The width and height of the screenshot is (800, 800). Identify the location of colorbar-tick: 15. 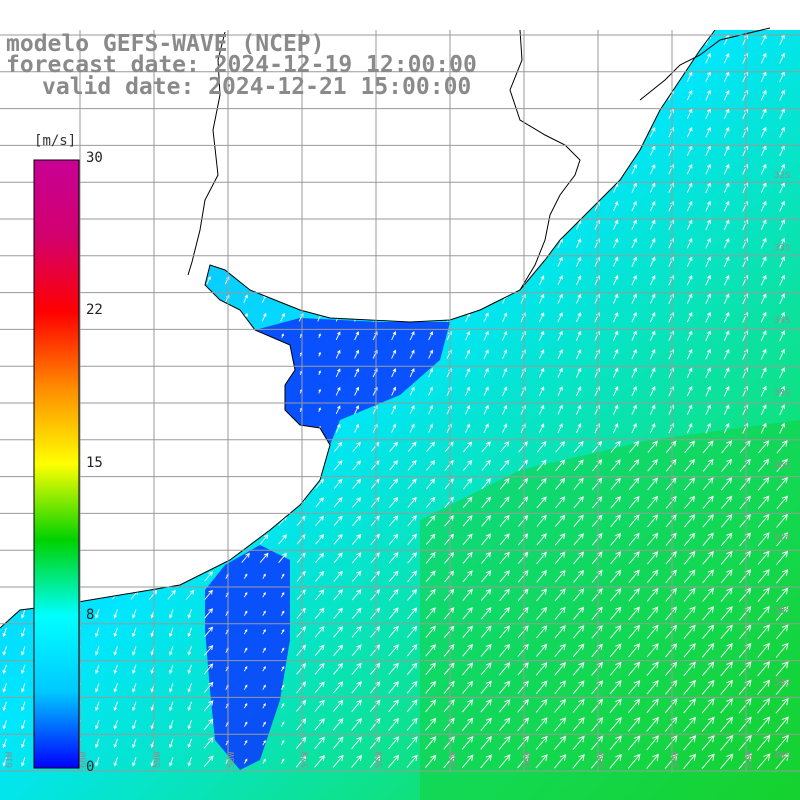
(94, 463).